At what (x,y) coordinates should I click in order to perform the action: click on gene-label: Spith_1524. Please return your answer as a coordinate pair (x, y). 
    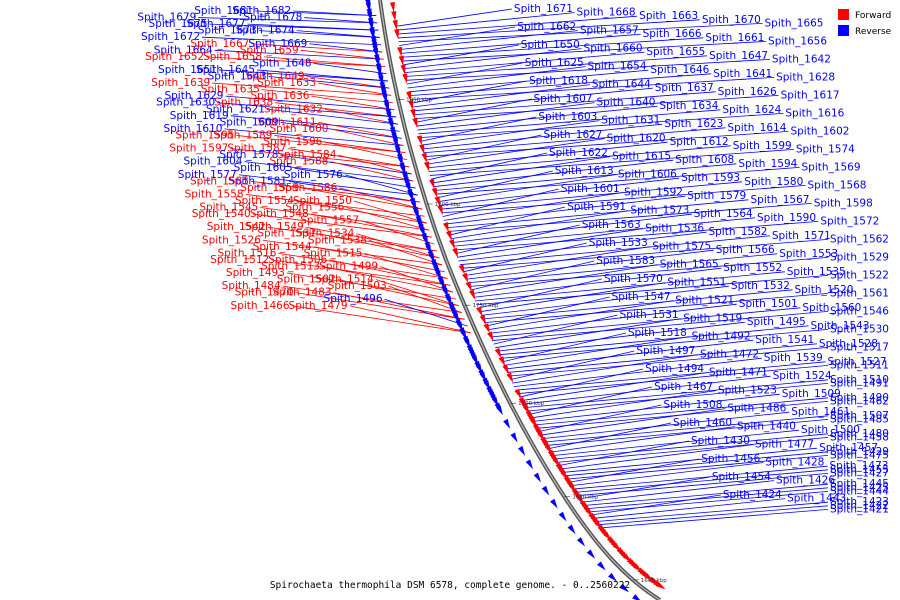
    Looking at the image, I should click on (802, 376).